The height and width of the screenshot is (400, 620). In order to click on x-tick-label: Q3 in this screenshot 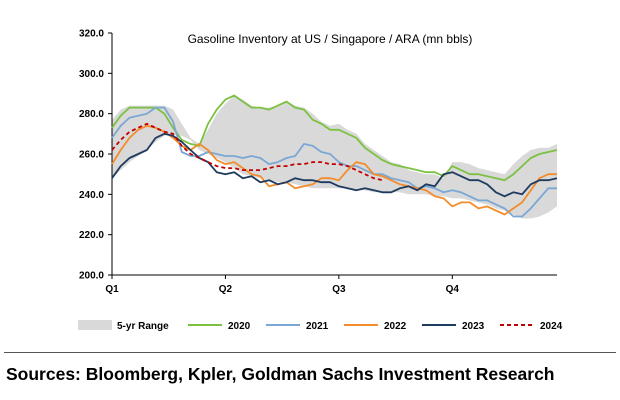, I will do `click(339, 289)`.